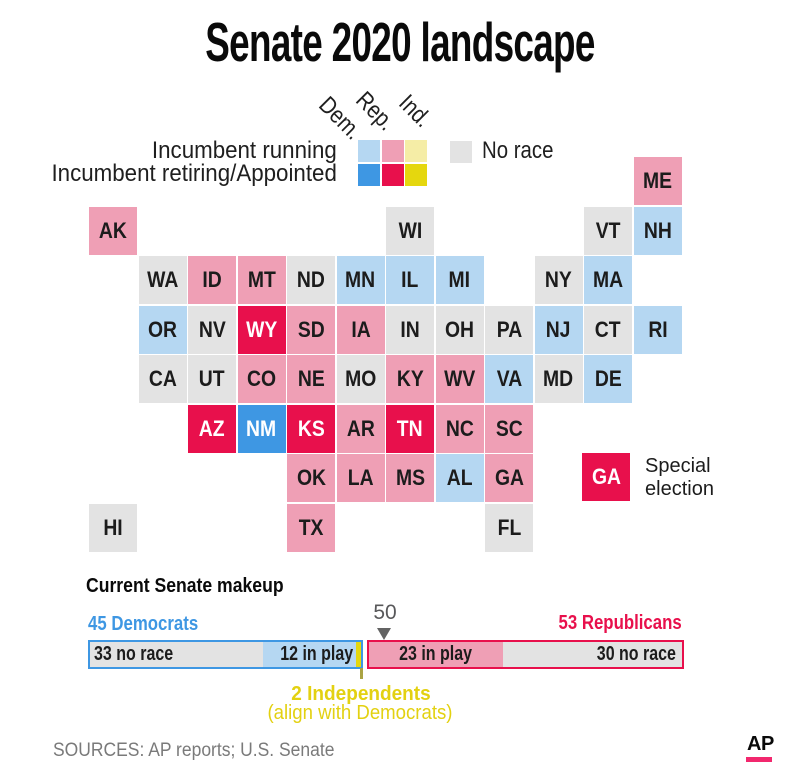 The height and width of the screenshot is (778, 800). Describe the element at coordinates (369, 174) in the screenshot. I see `legend-swatch-dem-retiring` at that location.